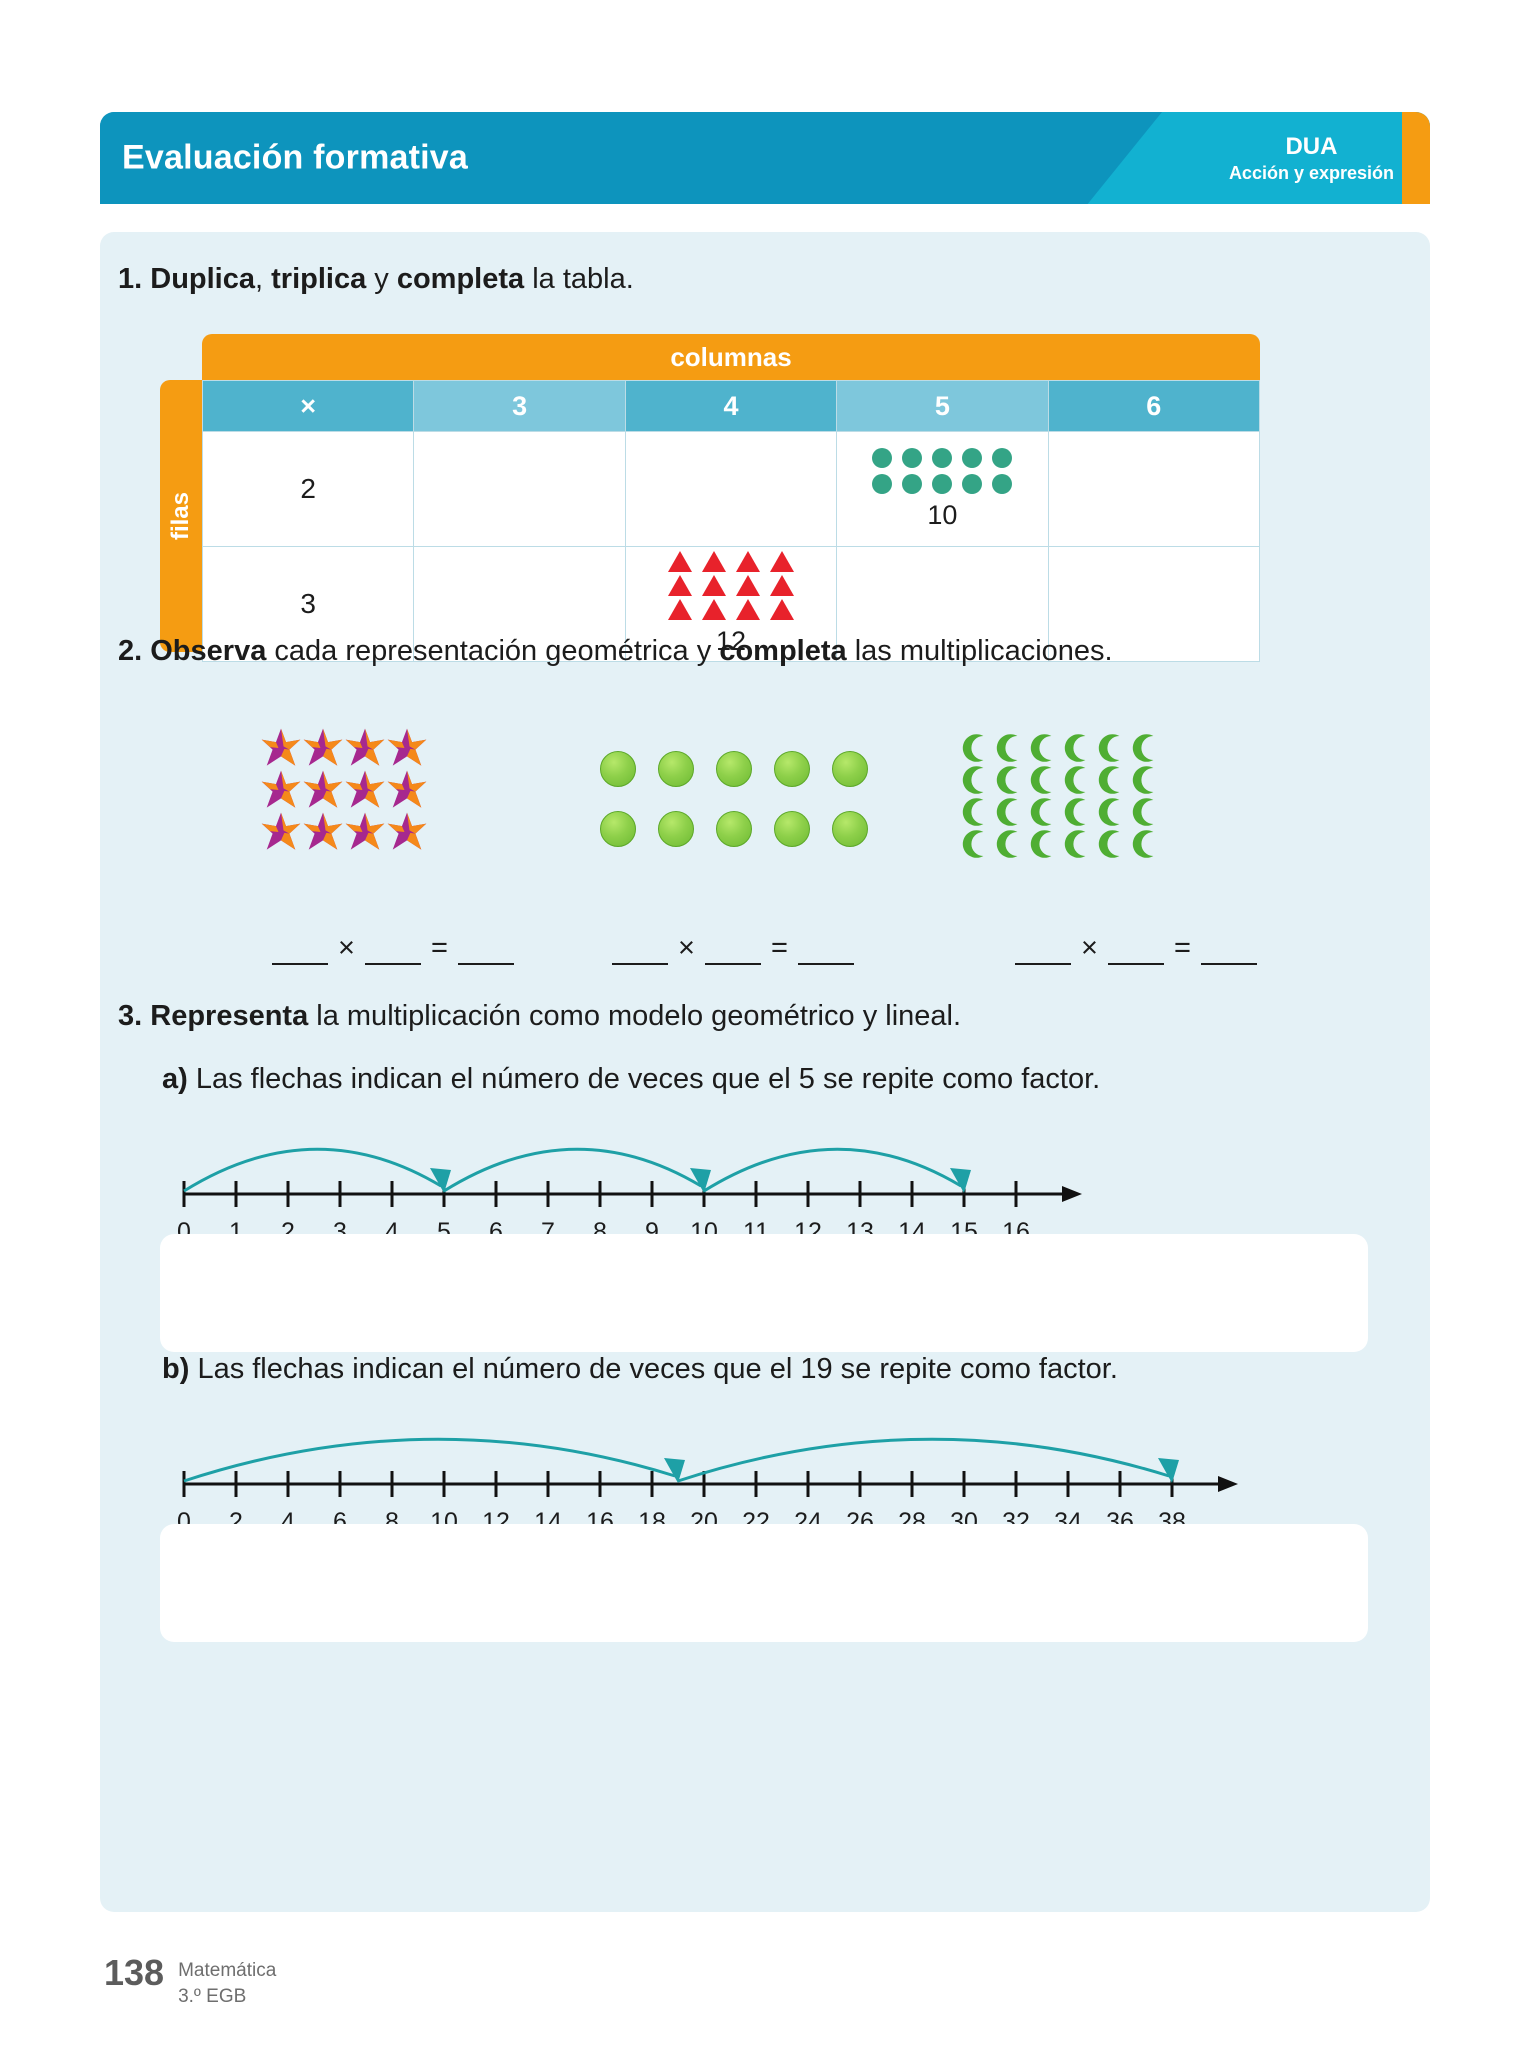 This screenshot has width=1536, height=2048. Describe the element at coordinates (730, 641) in the screenshot. I see `cell-count-12: 12` at that location.